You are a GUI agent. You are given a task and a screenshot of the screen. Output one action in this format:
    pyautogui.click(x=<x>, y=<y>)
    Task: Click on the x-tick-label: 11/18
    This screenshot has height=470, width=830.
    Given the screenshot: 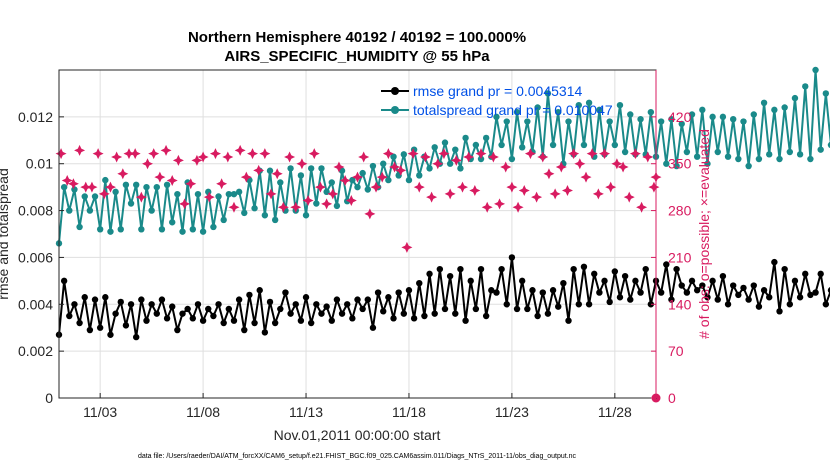 What is the action you would take?
    pyautogui.click(x=409, y=412)
    